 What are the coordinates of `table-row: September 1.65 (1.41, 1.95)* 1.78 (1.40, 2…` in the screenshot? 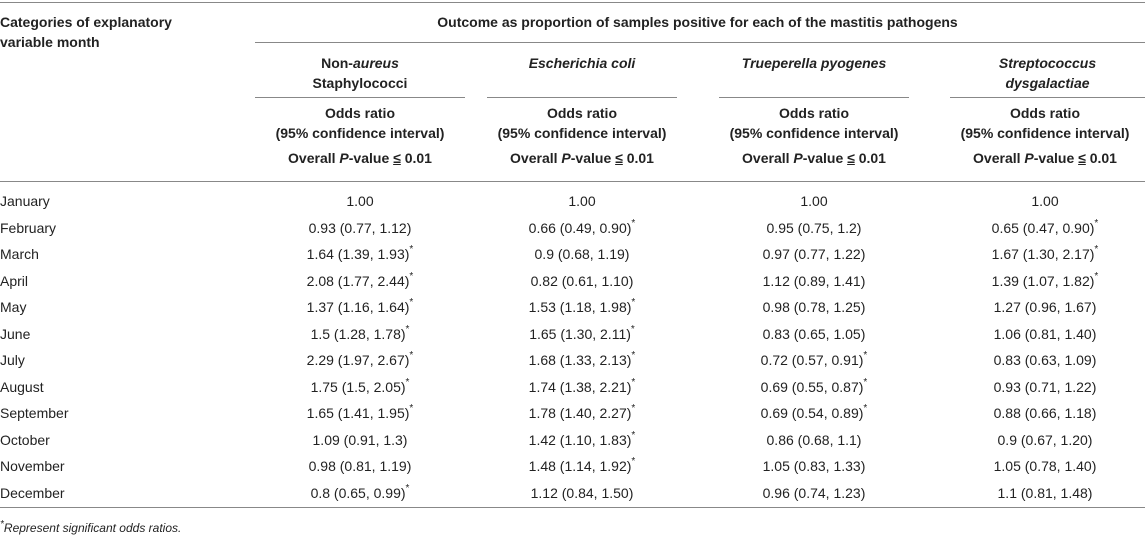 It's located at (572, 415).